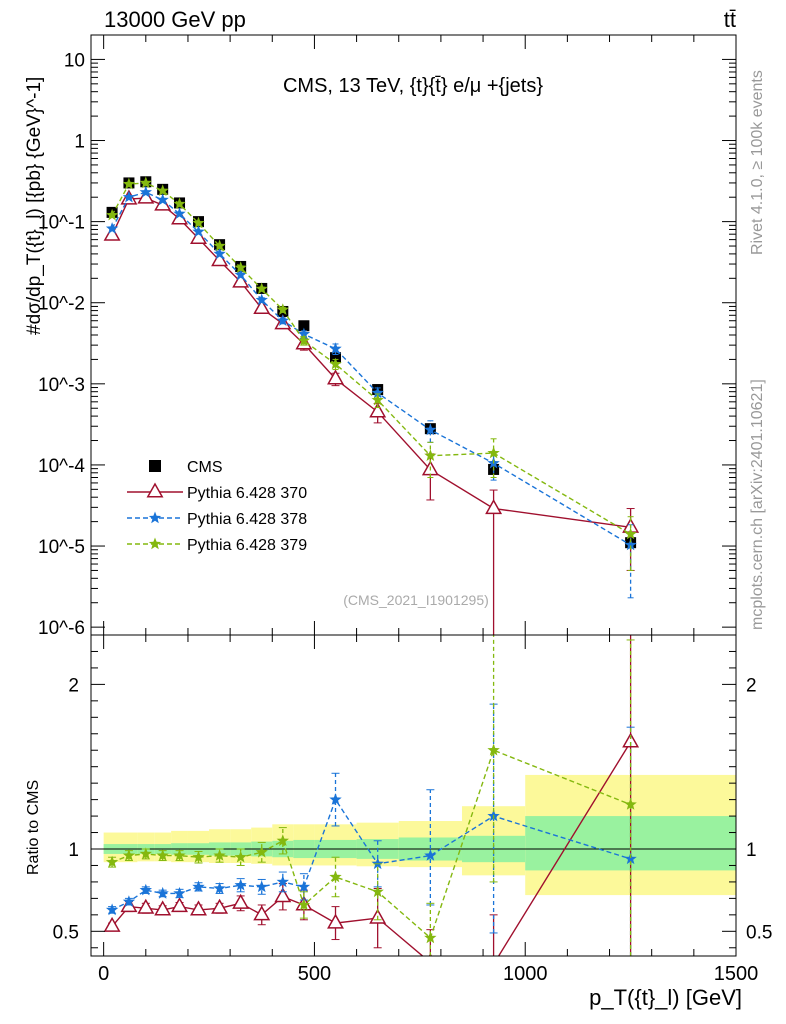 The height and width of the screenshot is (1024, 786). What do you see at coordinates (61, 547) in the screenshot?
I see `y-tick-label: 10^-5` at bounding box center [61, 547].